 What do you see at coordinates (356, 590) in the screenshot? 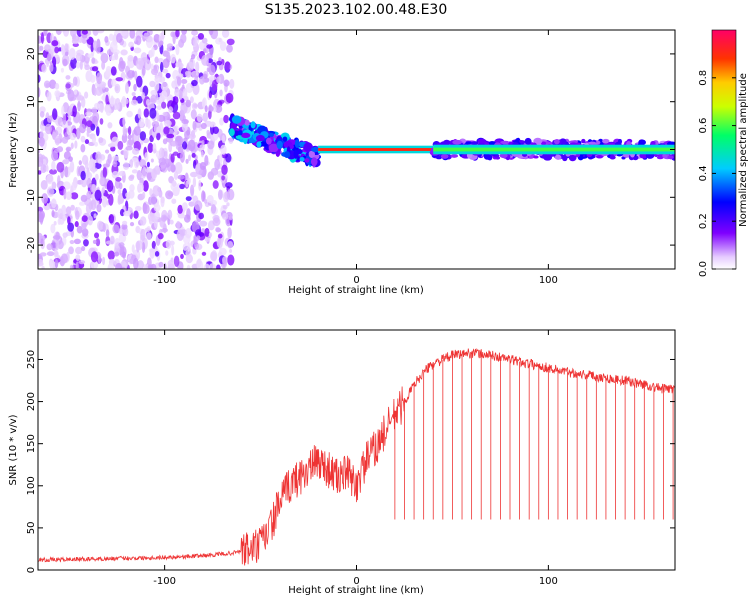
I see `snr-xlabel: Height of straight line (km)` at bounding box center [356, 590].